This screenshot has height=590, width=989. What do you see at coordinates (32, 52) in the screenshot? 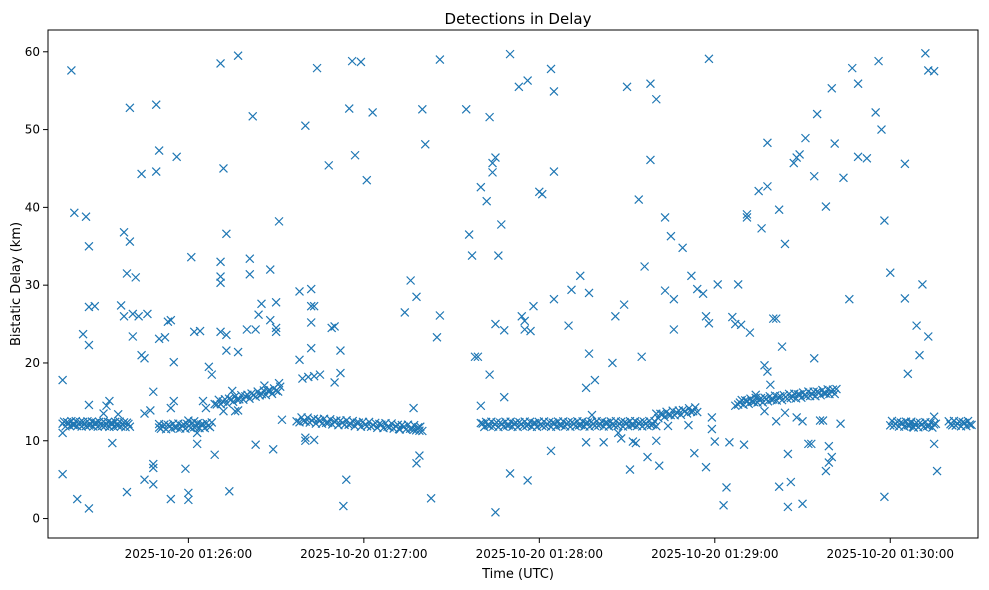
I see `y-tick-label: 60` at bounding box center [32, 52].